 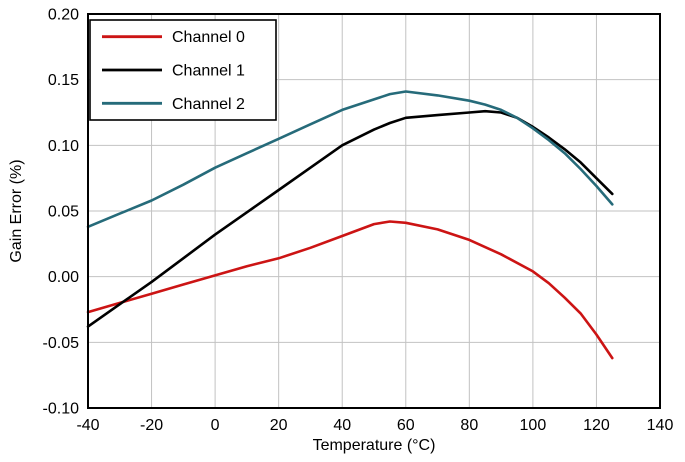 I want to click on x-tick-label: 120, so click(x=596, y=425).